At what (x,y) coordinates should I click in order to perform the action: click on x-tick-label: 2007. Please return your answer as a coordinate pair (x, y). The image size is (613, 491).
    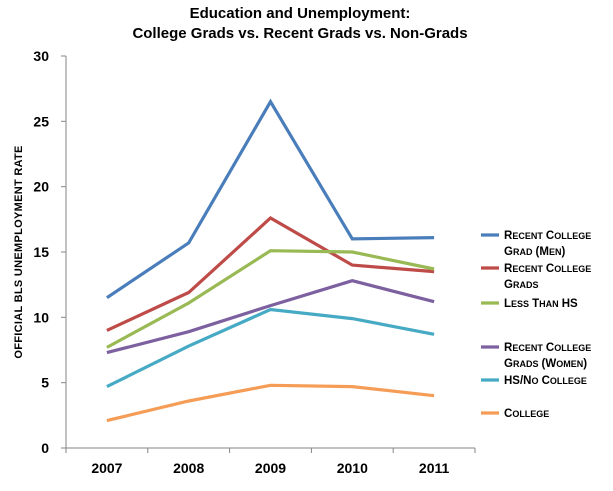
    Looking at the image, I should click on (106, 468).